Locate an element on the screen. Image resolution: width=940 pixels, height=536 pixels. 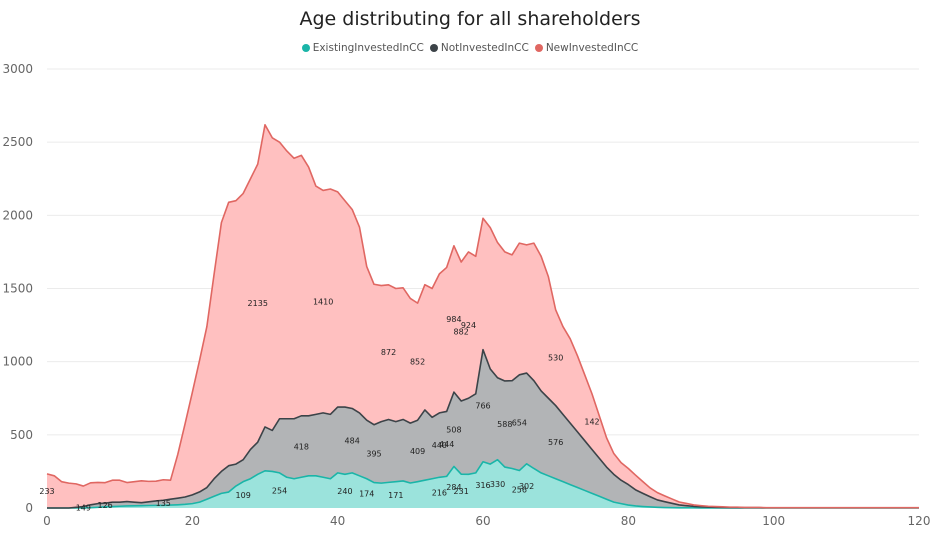
y-tick-label: 2500 is located at coordinates (17, 142).